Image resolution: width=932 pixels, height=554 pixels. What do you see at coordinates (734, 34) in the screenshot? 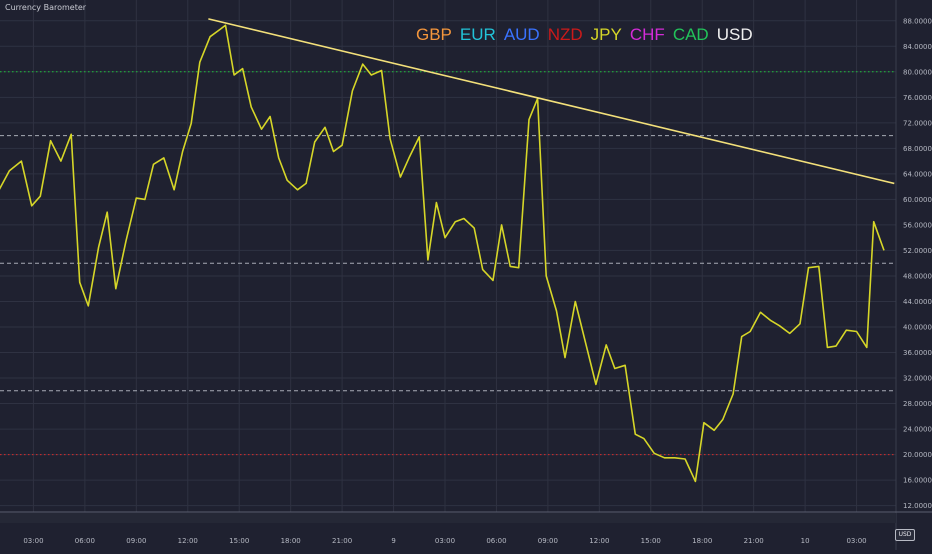
I see `legend-item-usd: USD` at bounding box center [734, 34].